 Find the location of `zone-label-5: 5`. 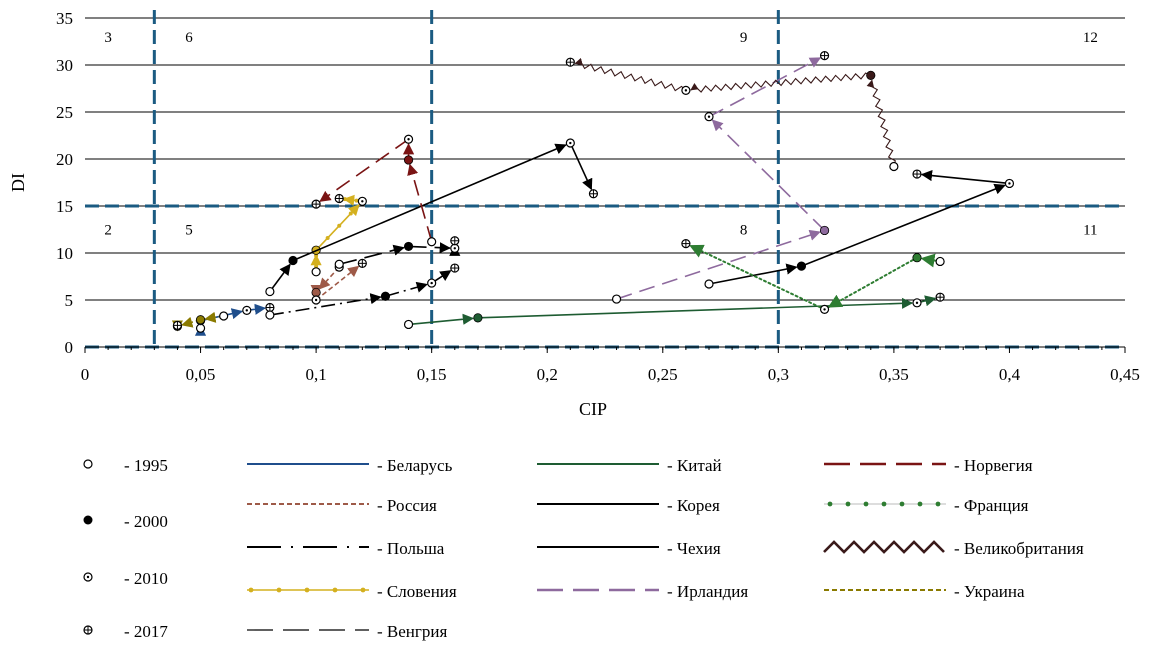

zone-label-5: 5 is located at coordinates (189, 231).